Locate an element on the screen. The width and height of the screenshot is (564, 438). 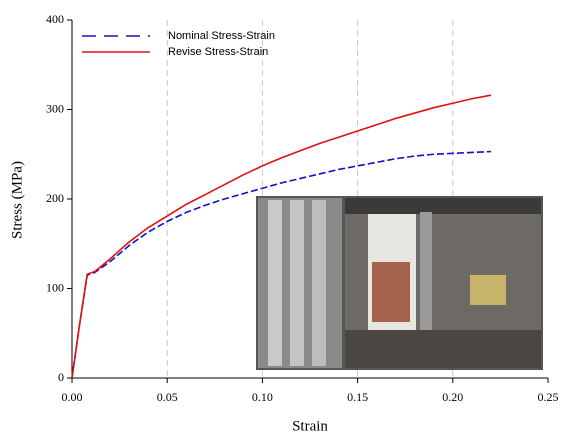
y-tick-label: 200 is located at coordinates (55, 198).